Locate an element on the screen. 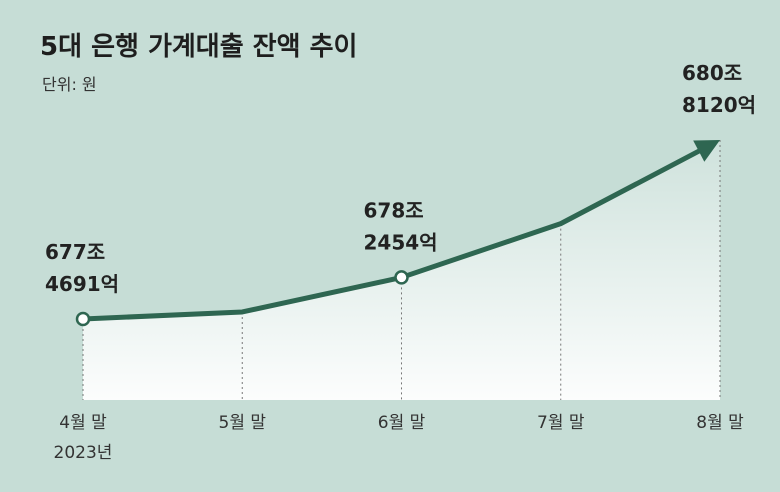  x-tick-label: 7월 말 is located at coordinates (561, 423).